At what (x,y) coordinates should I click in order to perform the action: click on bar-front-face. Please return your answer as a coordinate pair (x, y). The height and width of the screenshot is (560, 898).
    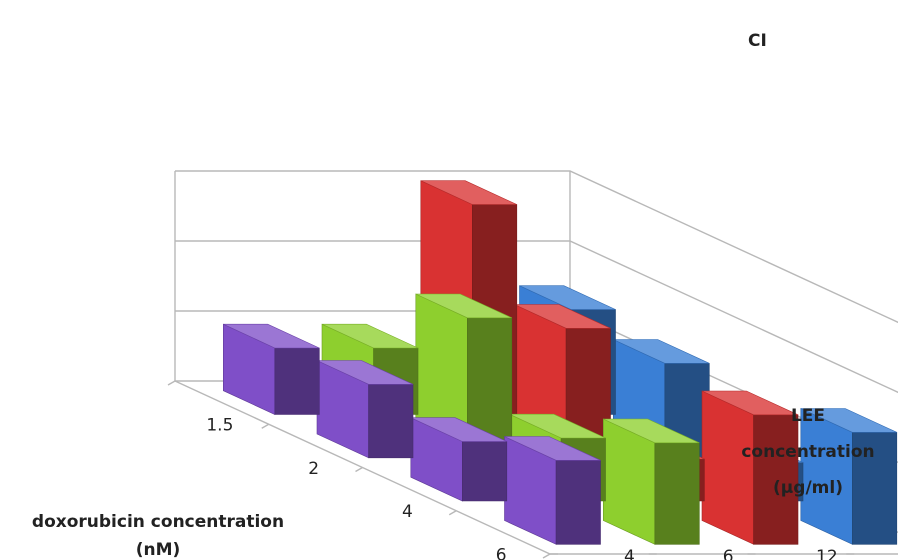
    Looking at the image, I should click on (727, 467).